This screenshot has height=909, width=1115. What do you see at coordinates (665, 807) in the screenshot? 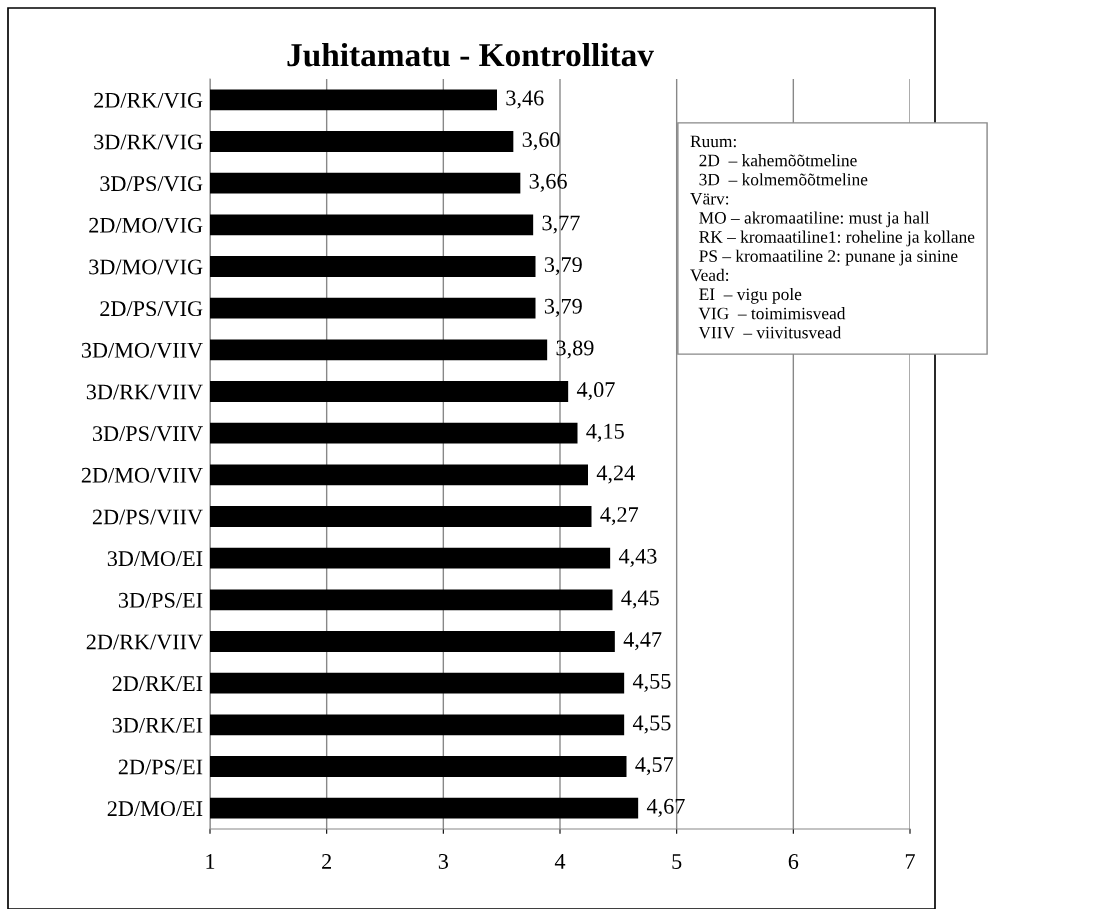
I see `data-label: 4,67` at bounding box center [665, 807].